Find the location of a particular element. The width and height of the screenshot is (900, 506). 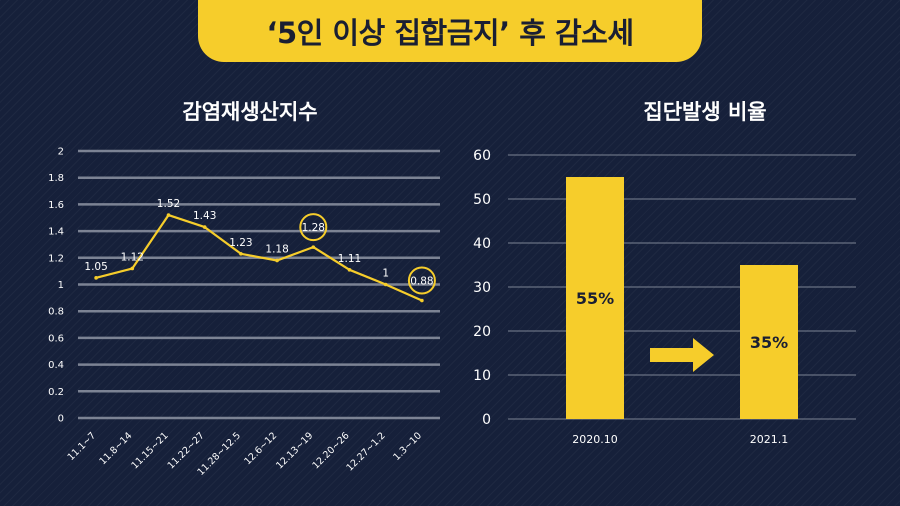

line-y-tick-label: 1 is located at coordinates (61, 285).